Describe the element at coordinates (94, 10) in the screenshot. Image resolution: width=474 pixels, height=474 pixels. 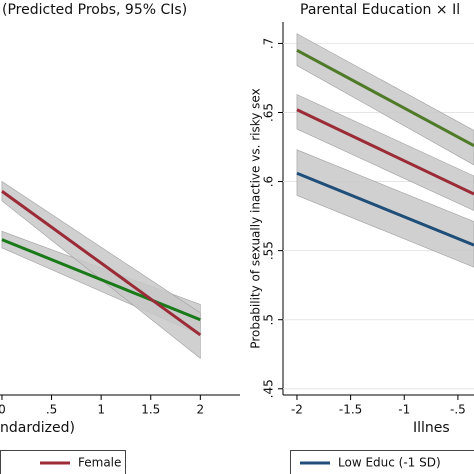
I see `chart-title: (Predicted Probs, 95% CIs)` at that location.